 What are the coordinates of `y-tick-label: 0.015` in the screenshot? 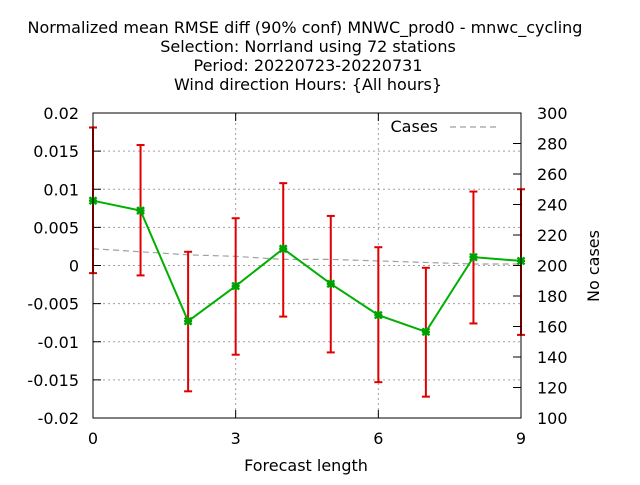 It's located at (56, 151).